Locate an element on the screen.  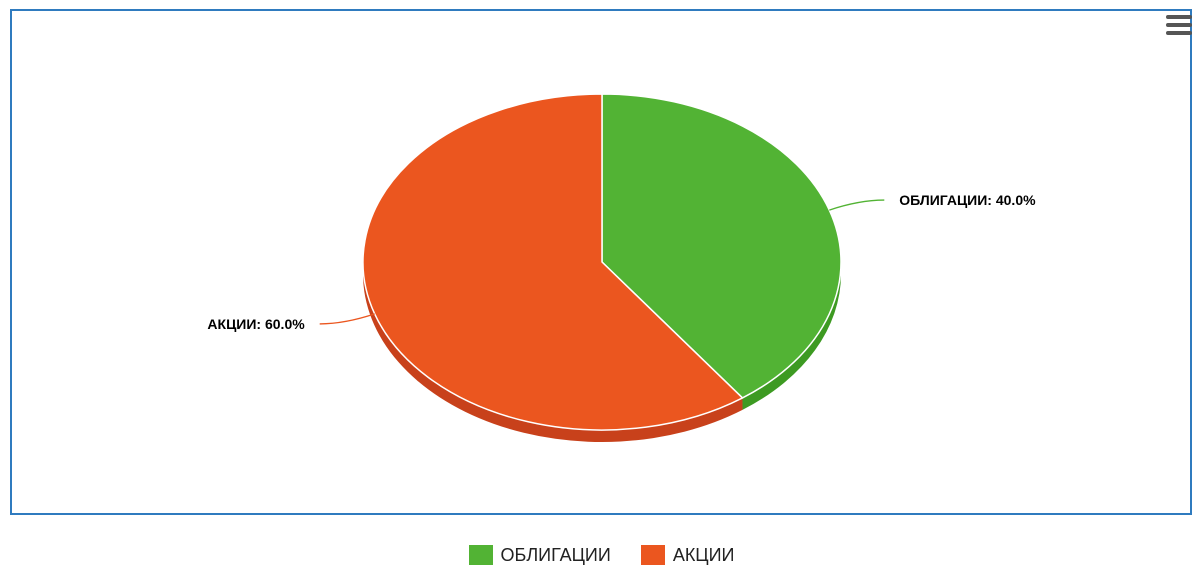
legend-item-bonds: ОБЛИГАЦИИ is located at coordinates (539, 555).